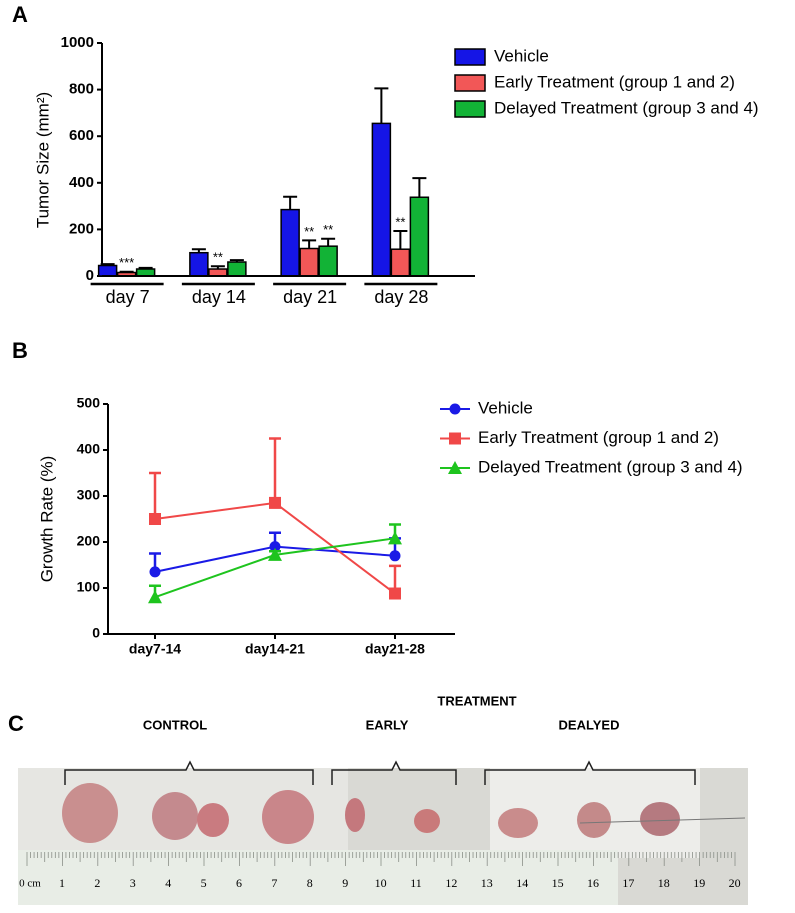 This screenshot has width=795, height=913. What do you see at coordinates (628, 883) in the screenshot?
I see `ruler-number: 17` at bounding box center [628, 883].